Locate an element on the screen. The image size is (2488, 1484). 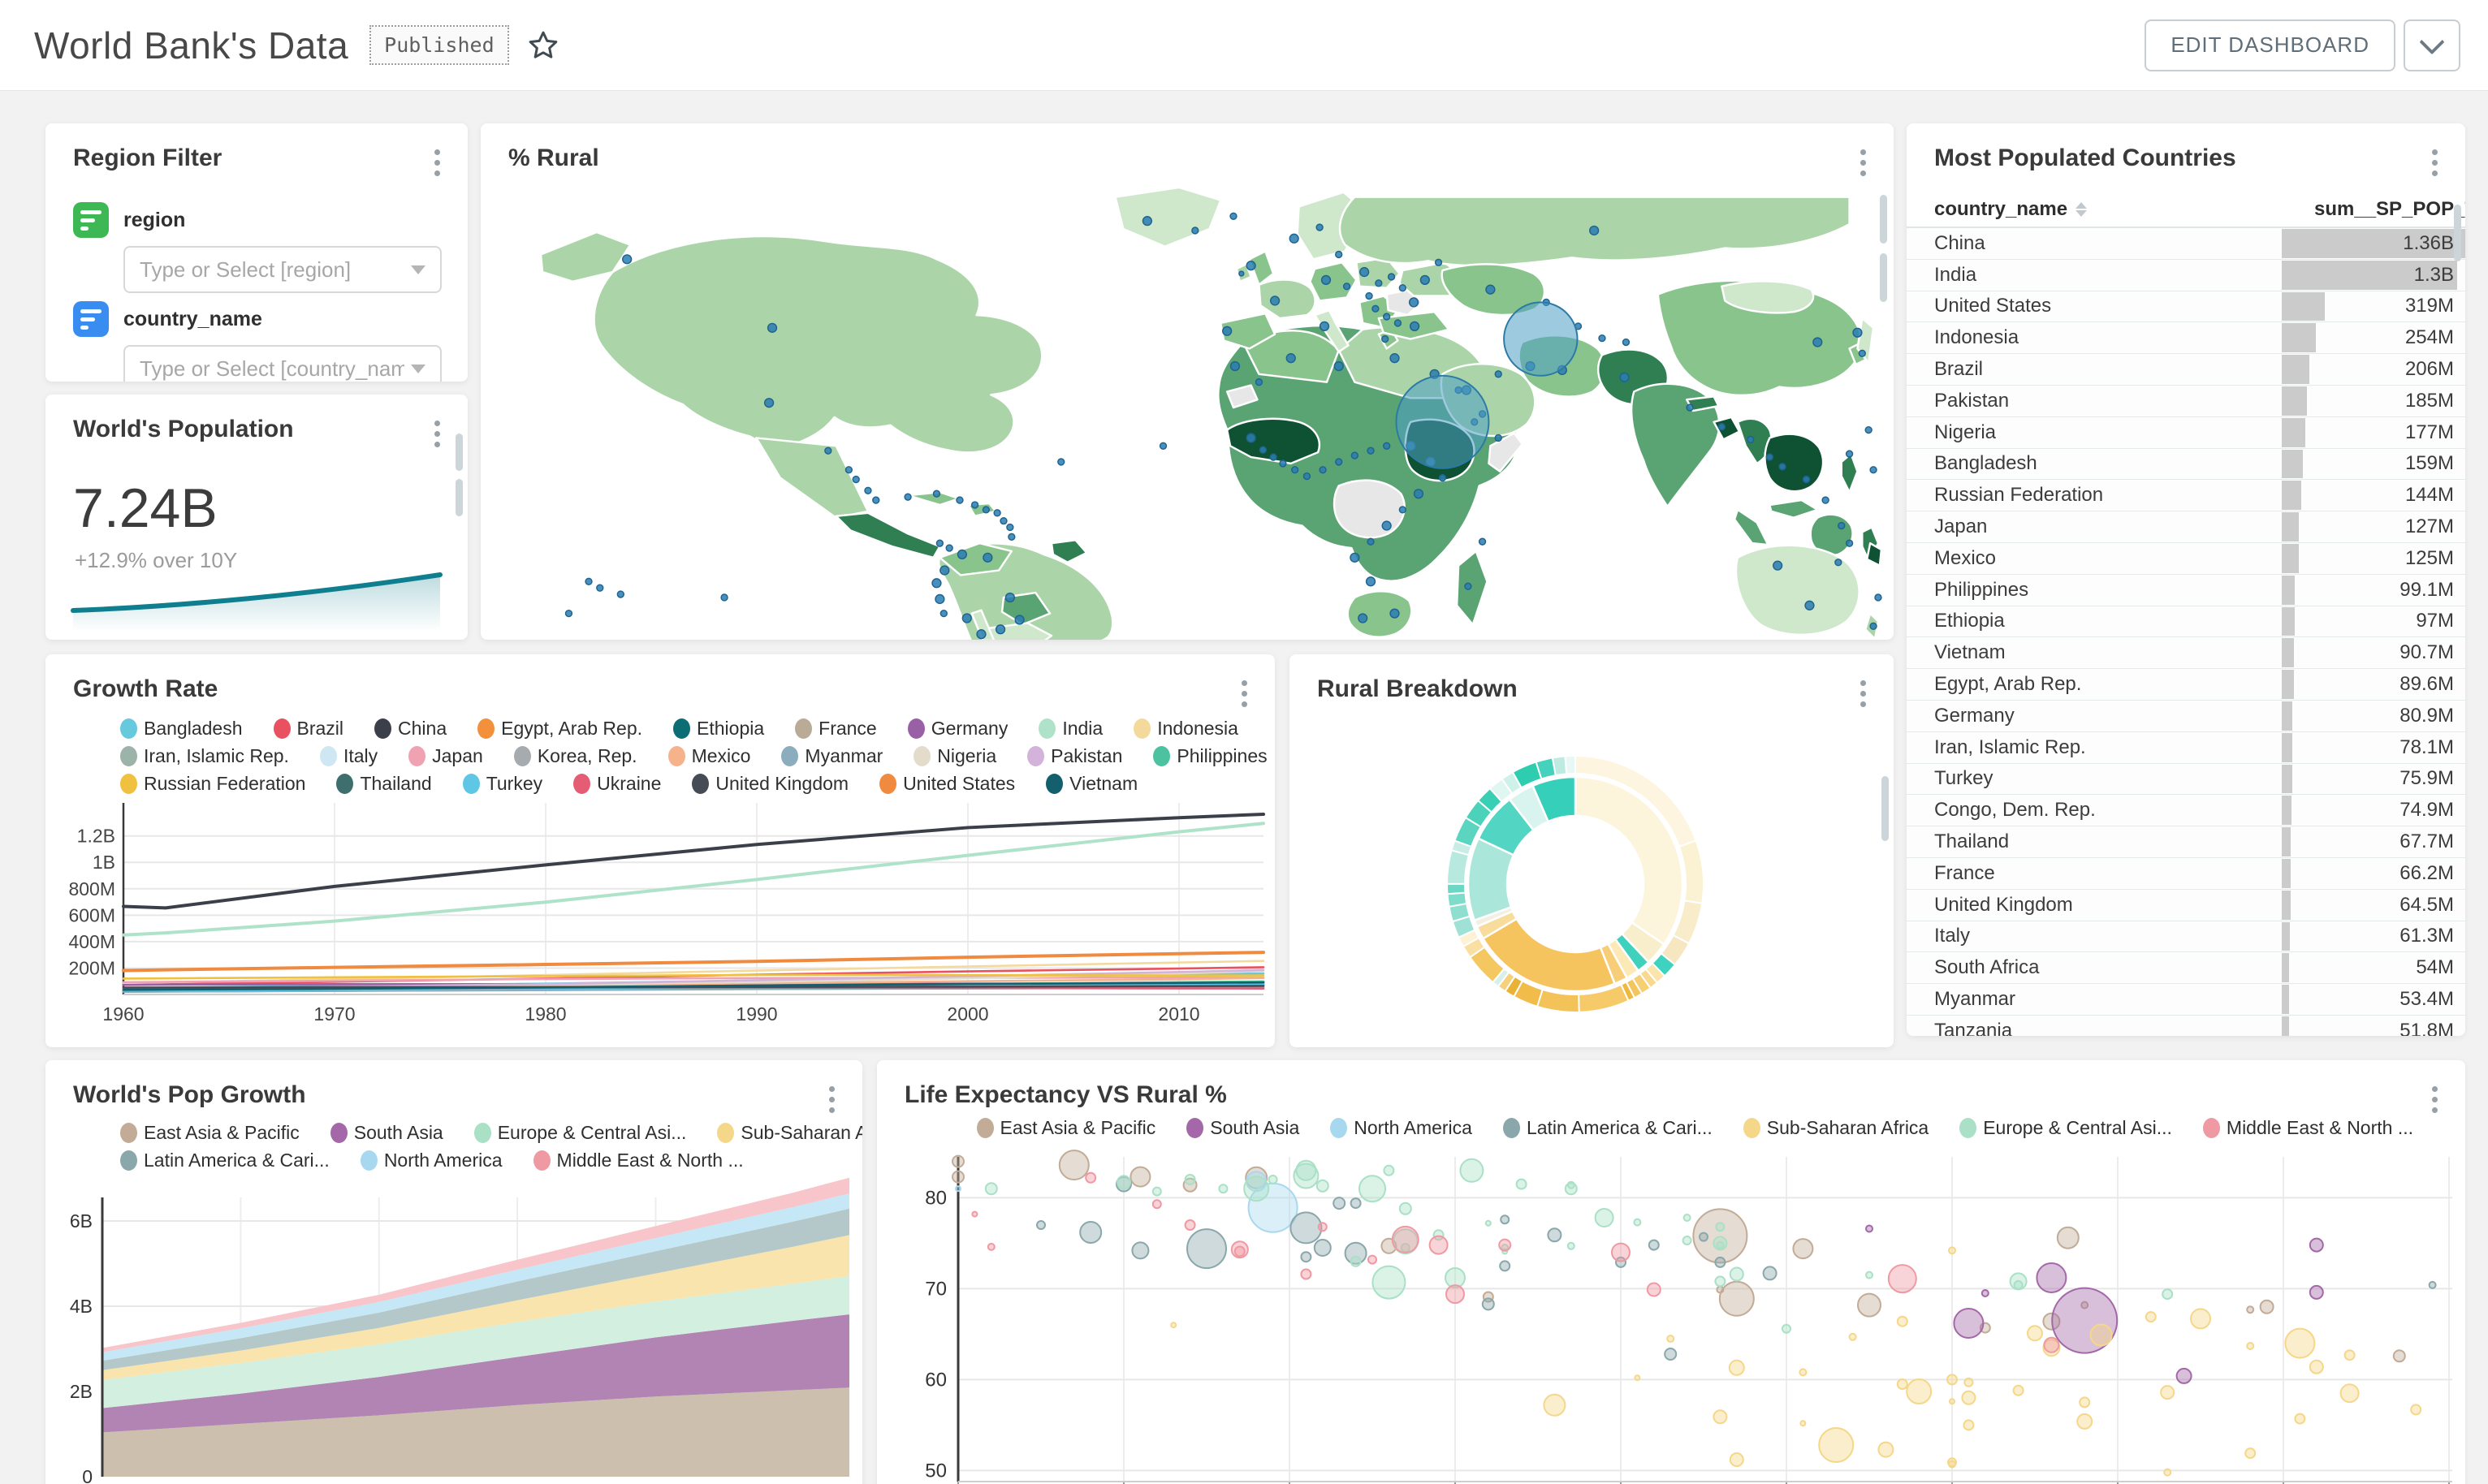
area-series-east-asia-pacific is located at coordinates (475, 1432).